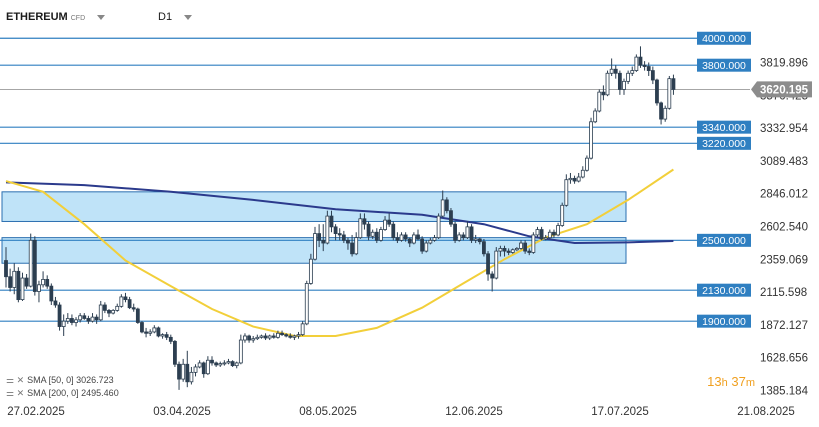 This screenshot has width=819, height=427. Describe the element at coordinates (101, 17) in the screenshot. I see `chevron-down-icon` at that location.